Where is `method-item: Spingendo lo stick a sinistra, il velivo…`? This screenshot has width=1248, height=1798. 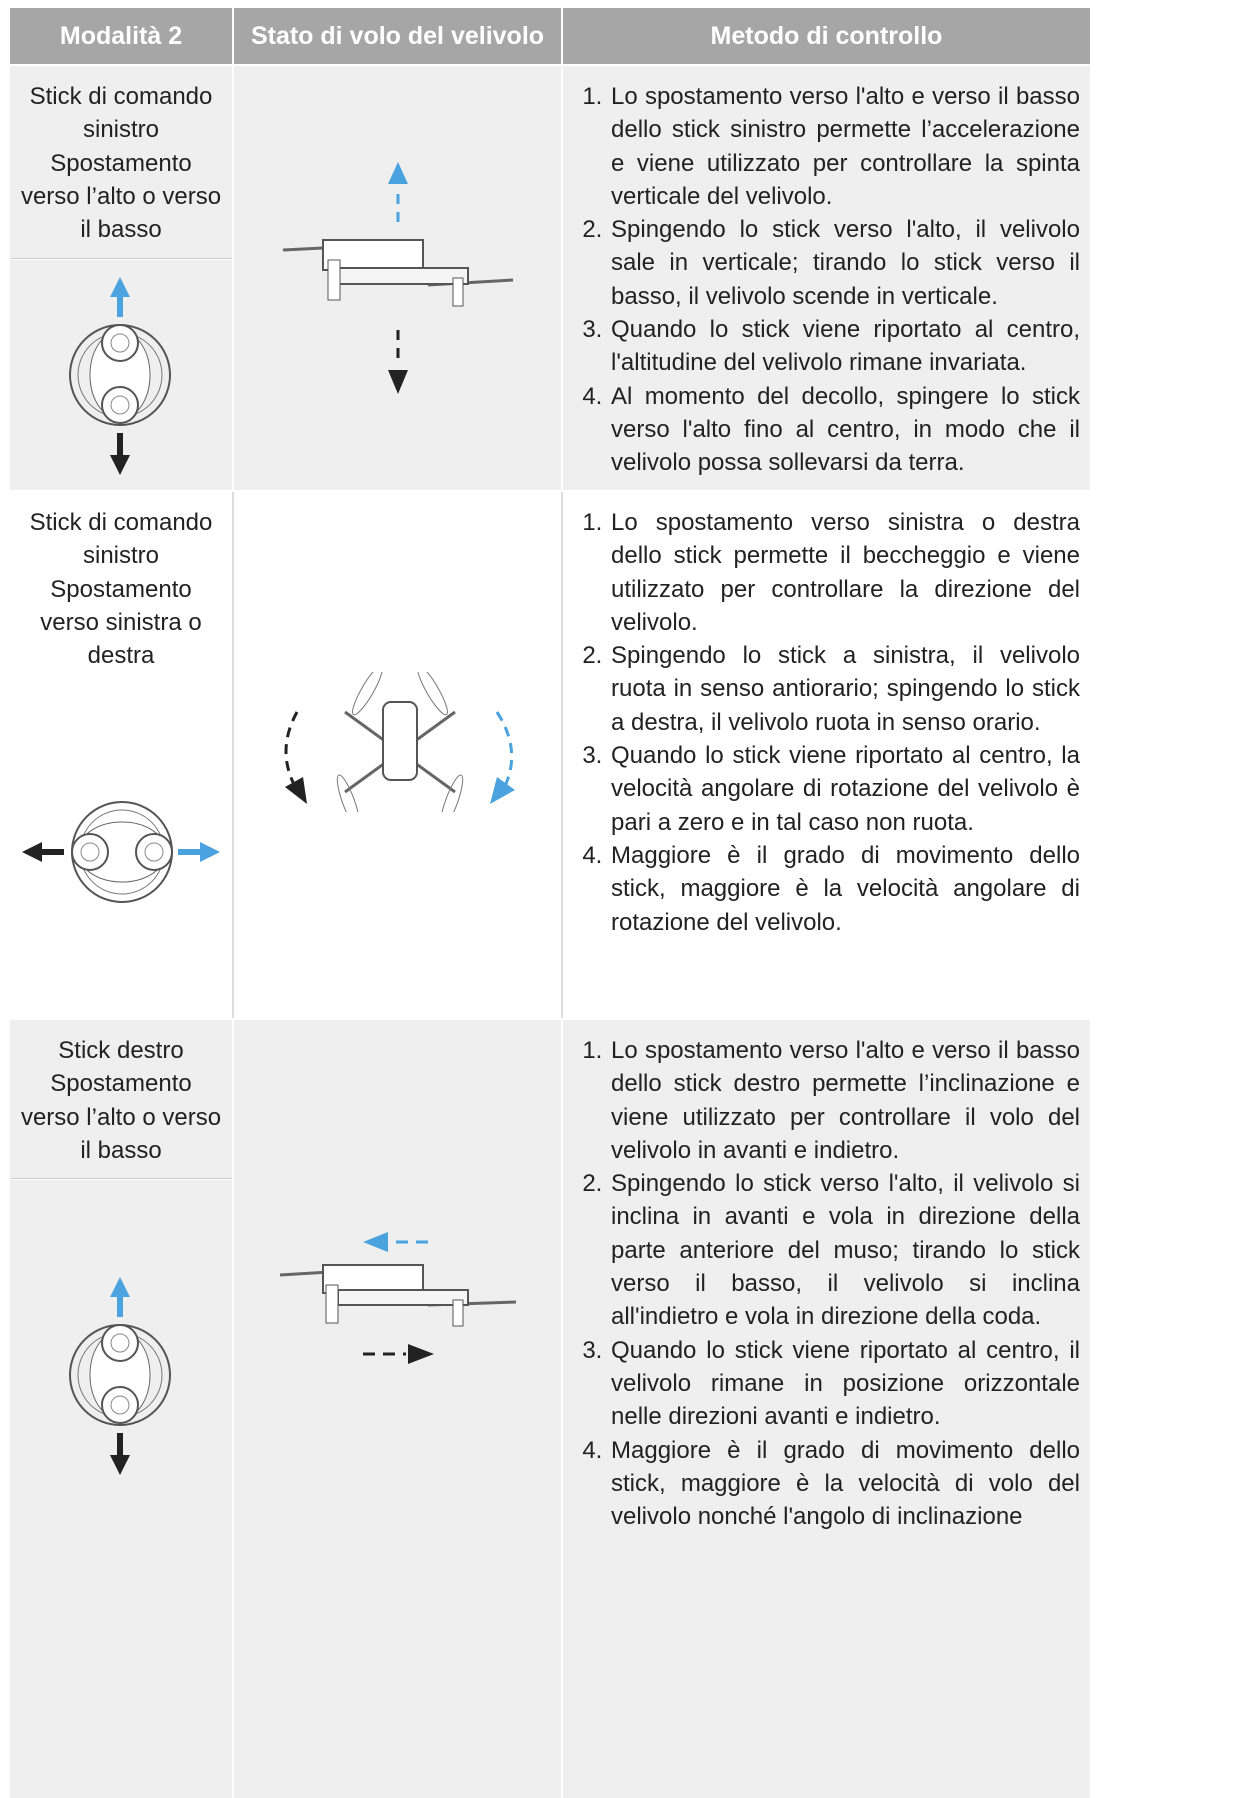 method-item: Spingendo lo stick a sinistra, il velivo… is located at coordinates (844, 689).